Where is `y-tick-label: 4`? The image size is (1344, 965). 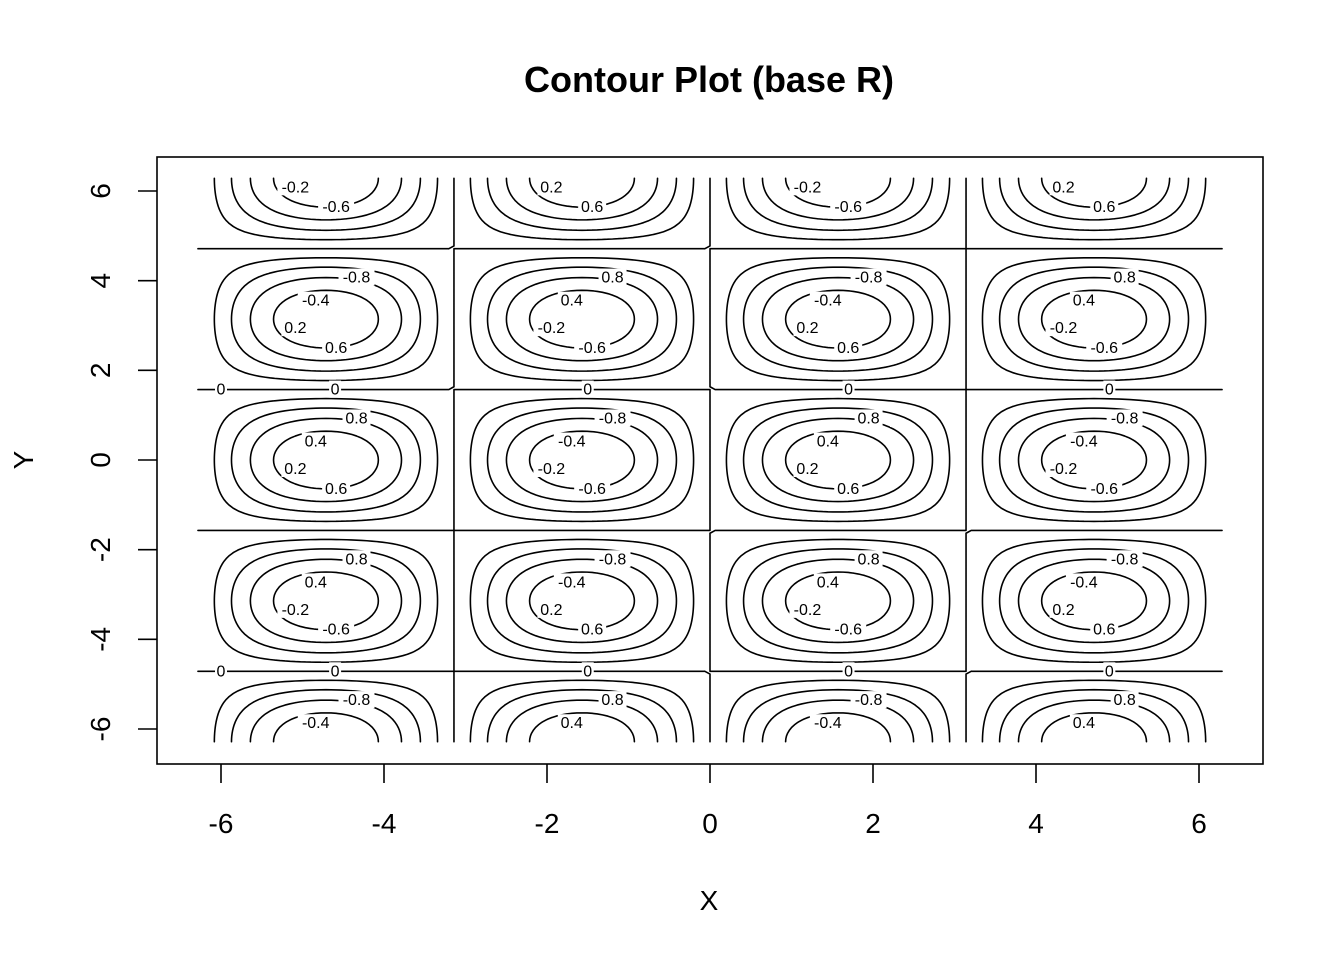
y-tick-label: 4 is located at coordinates (100, 281).